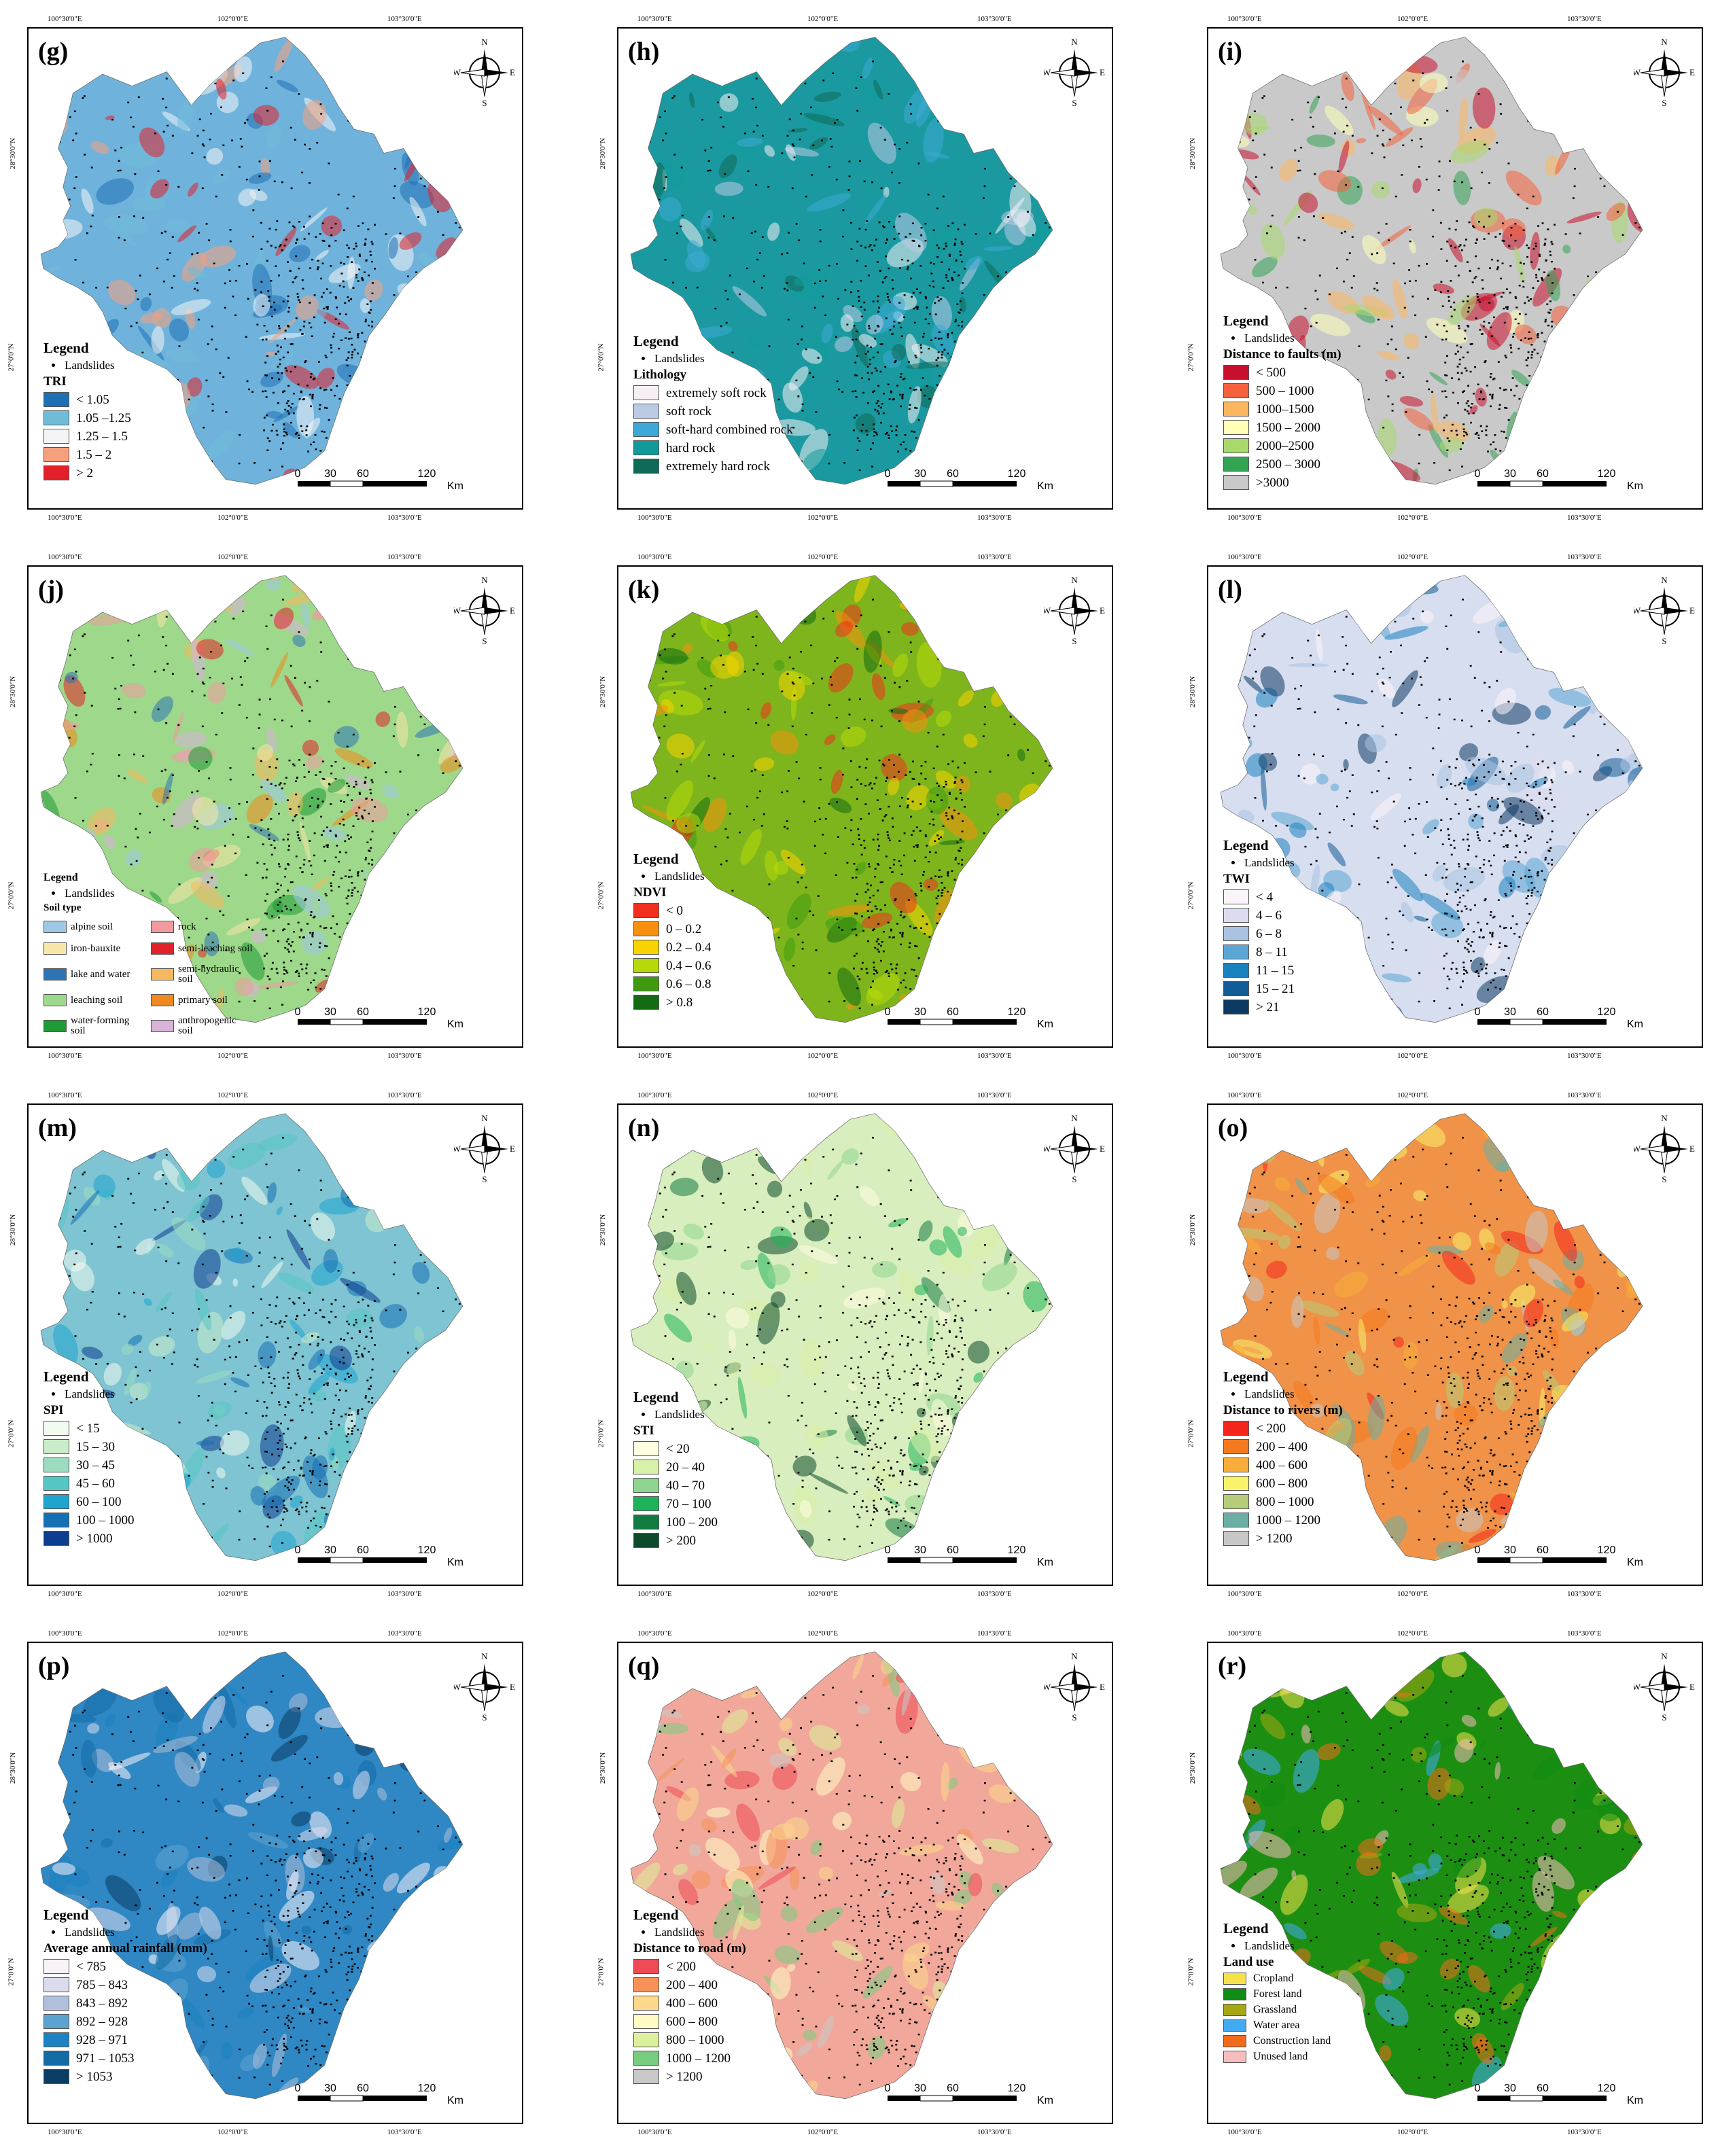  Describe the element at coordinates (713, 411) in the screenshot. I see `legend-class-entry: soft rock` at that location.